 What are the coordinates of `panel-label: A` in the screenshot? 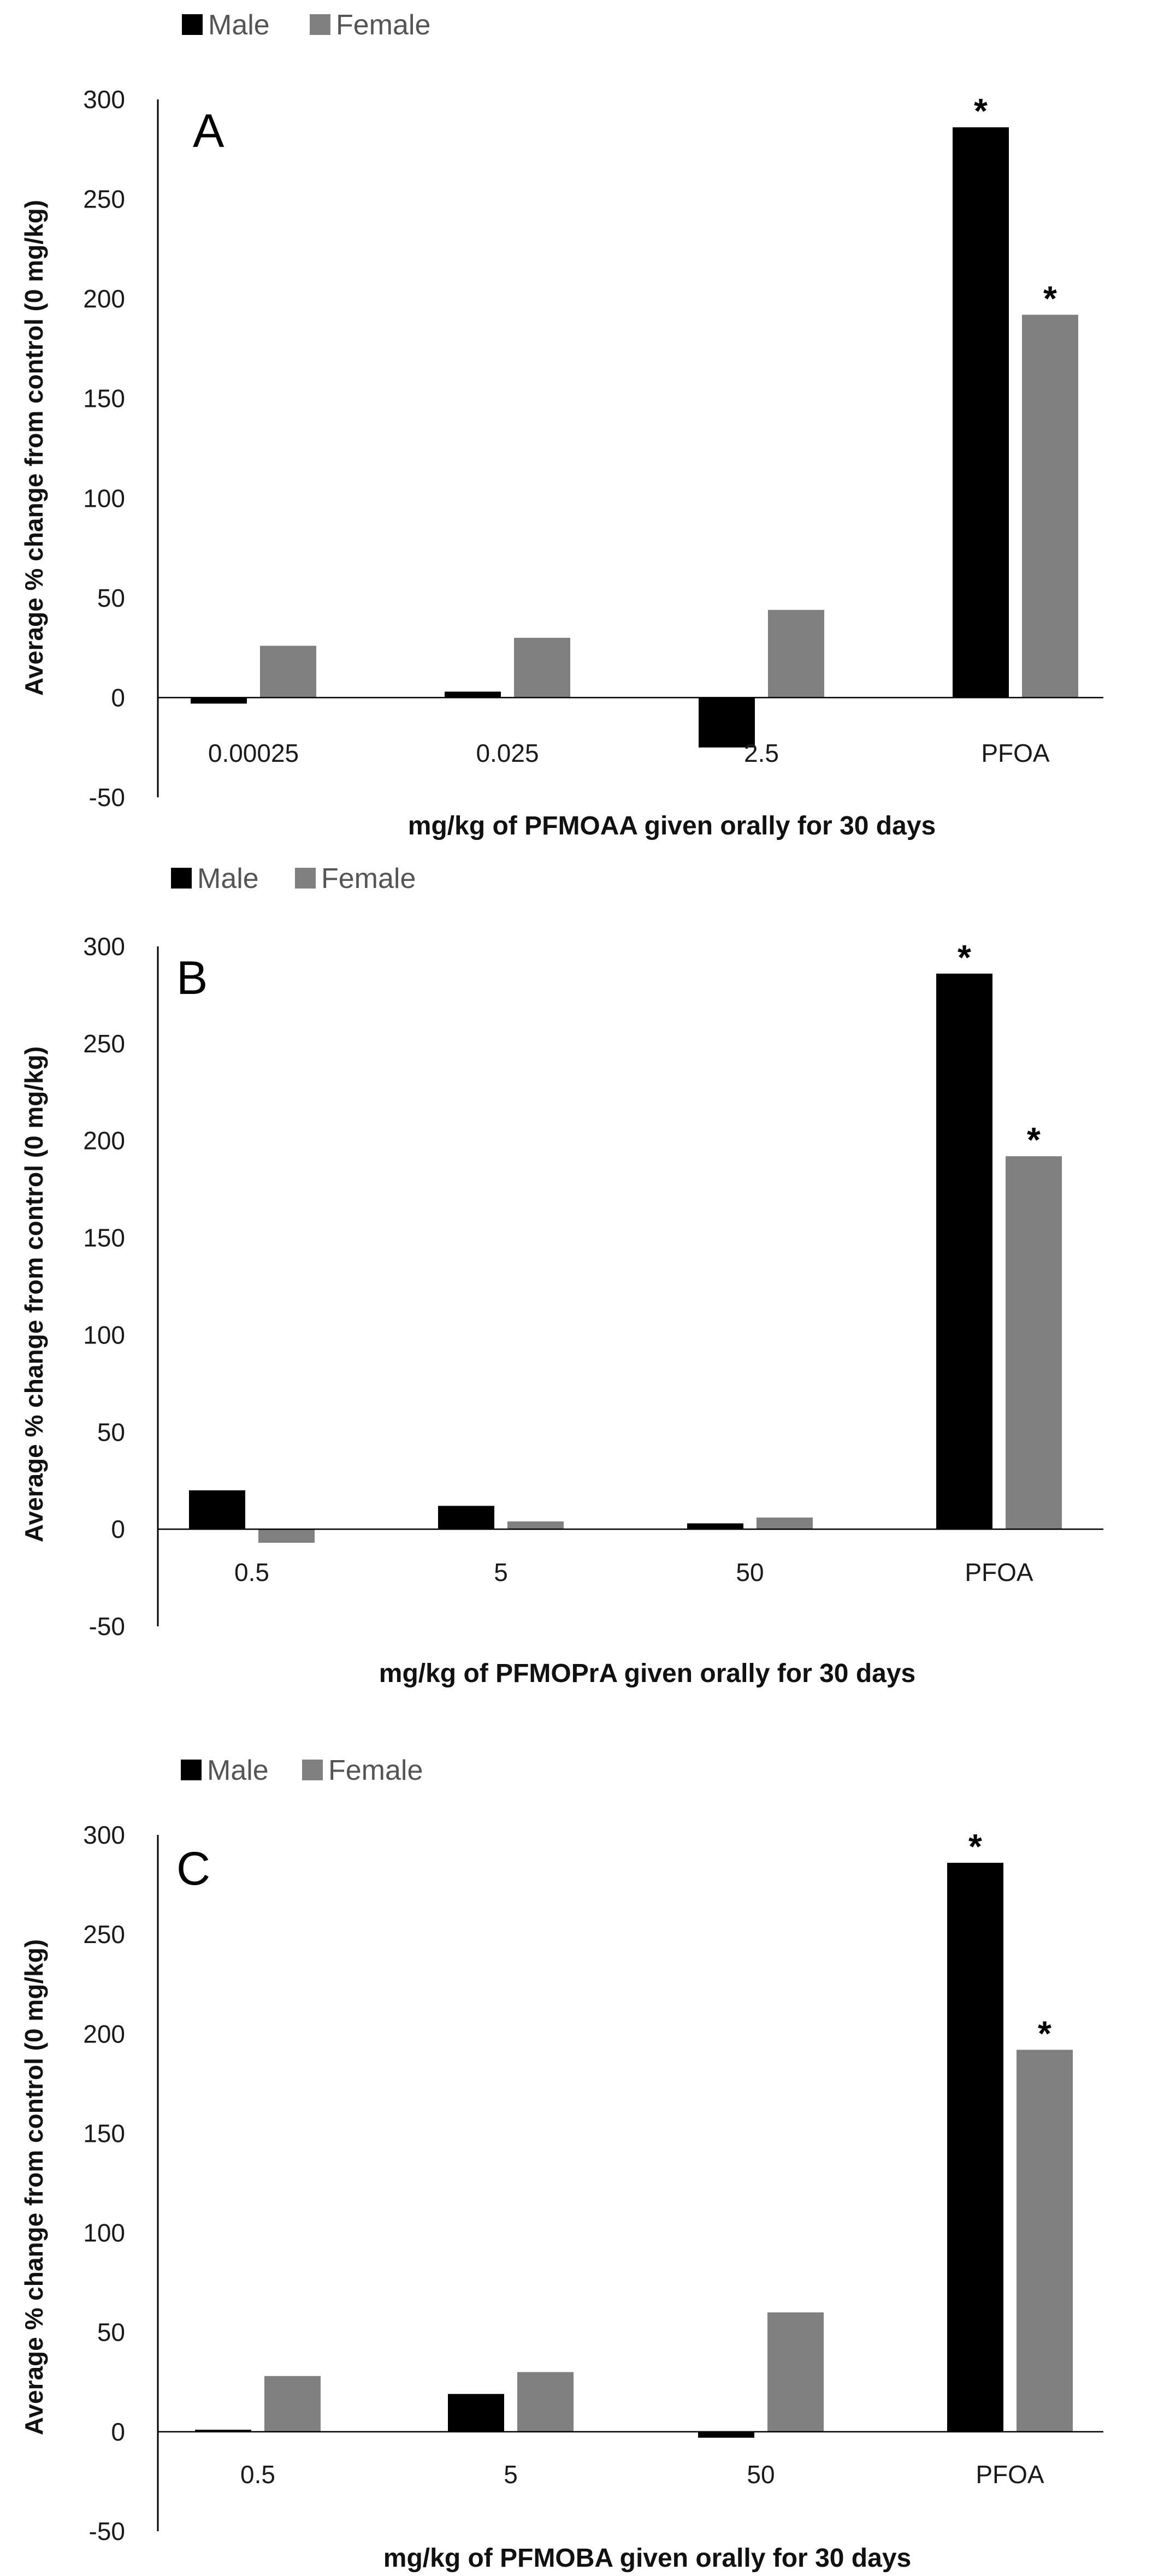 It's located at (208, 131).